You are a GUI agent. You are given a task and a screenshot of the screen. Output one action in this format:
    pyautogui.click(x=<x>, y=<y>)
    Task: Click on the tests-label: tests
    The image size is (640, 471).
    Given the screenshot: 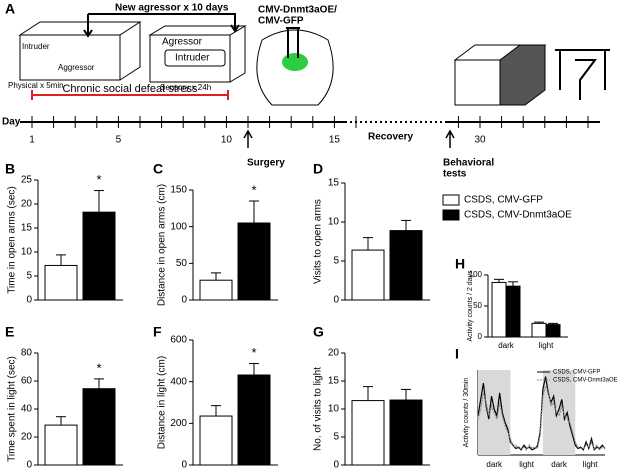 What is the action you would take?
    pyautogui.click(x=455, y=174)
    